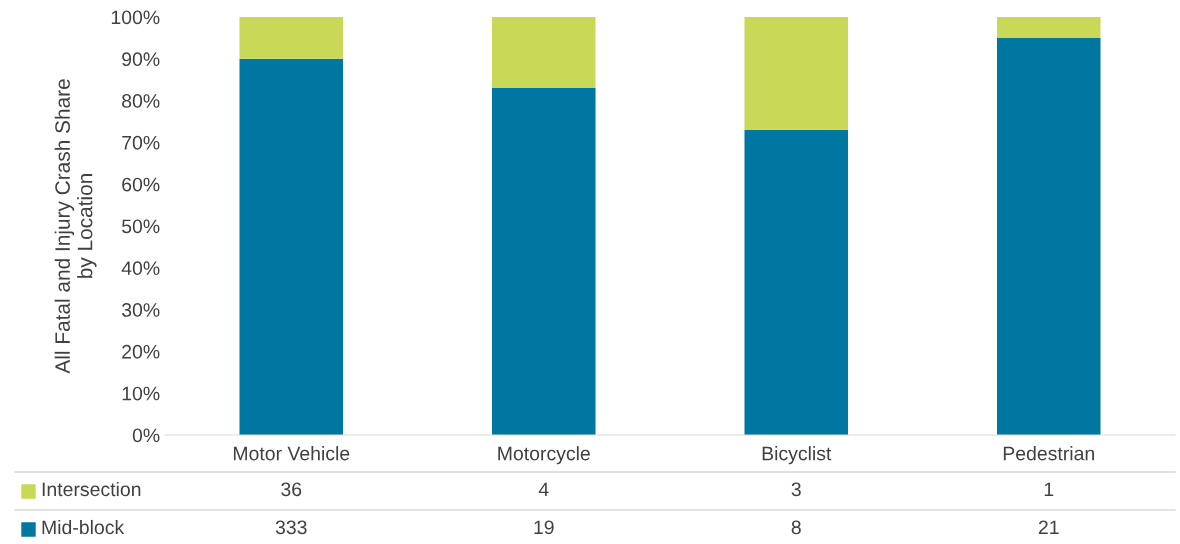 This screenshot has height=544, width=1180. What do you see at coordinates (291, 453) in the screenshot?
I see `x-tick-label: Motor Vehicle` at bounding box center [291, 453].